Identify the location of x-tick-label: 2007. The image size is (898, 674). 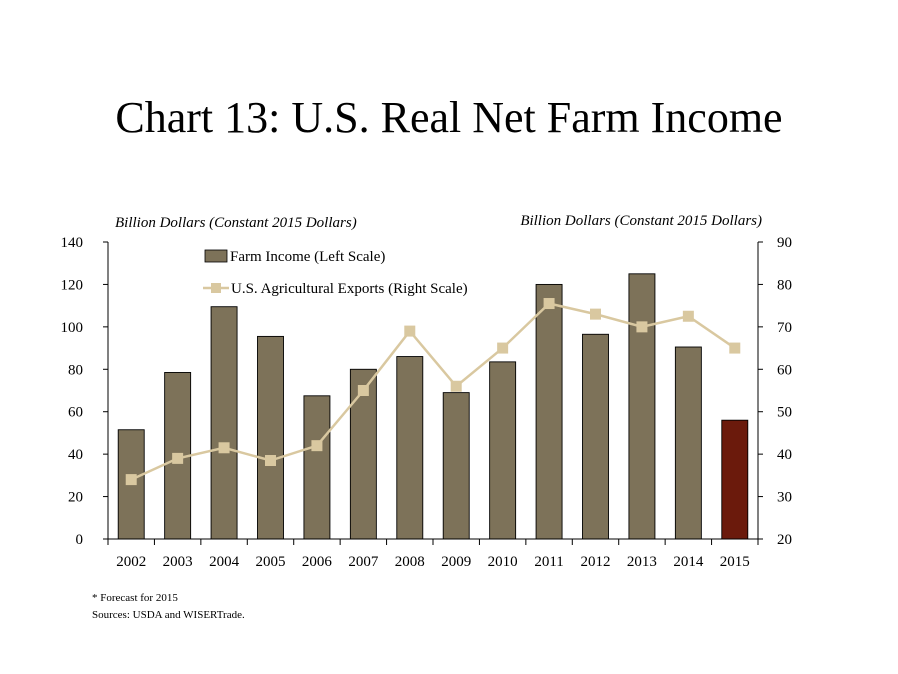
(363, 562).